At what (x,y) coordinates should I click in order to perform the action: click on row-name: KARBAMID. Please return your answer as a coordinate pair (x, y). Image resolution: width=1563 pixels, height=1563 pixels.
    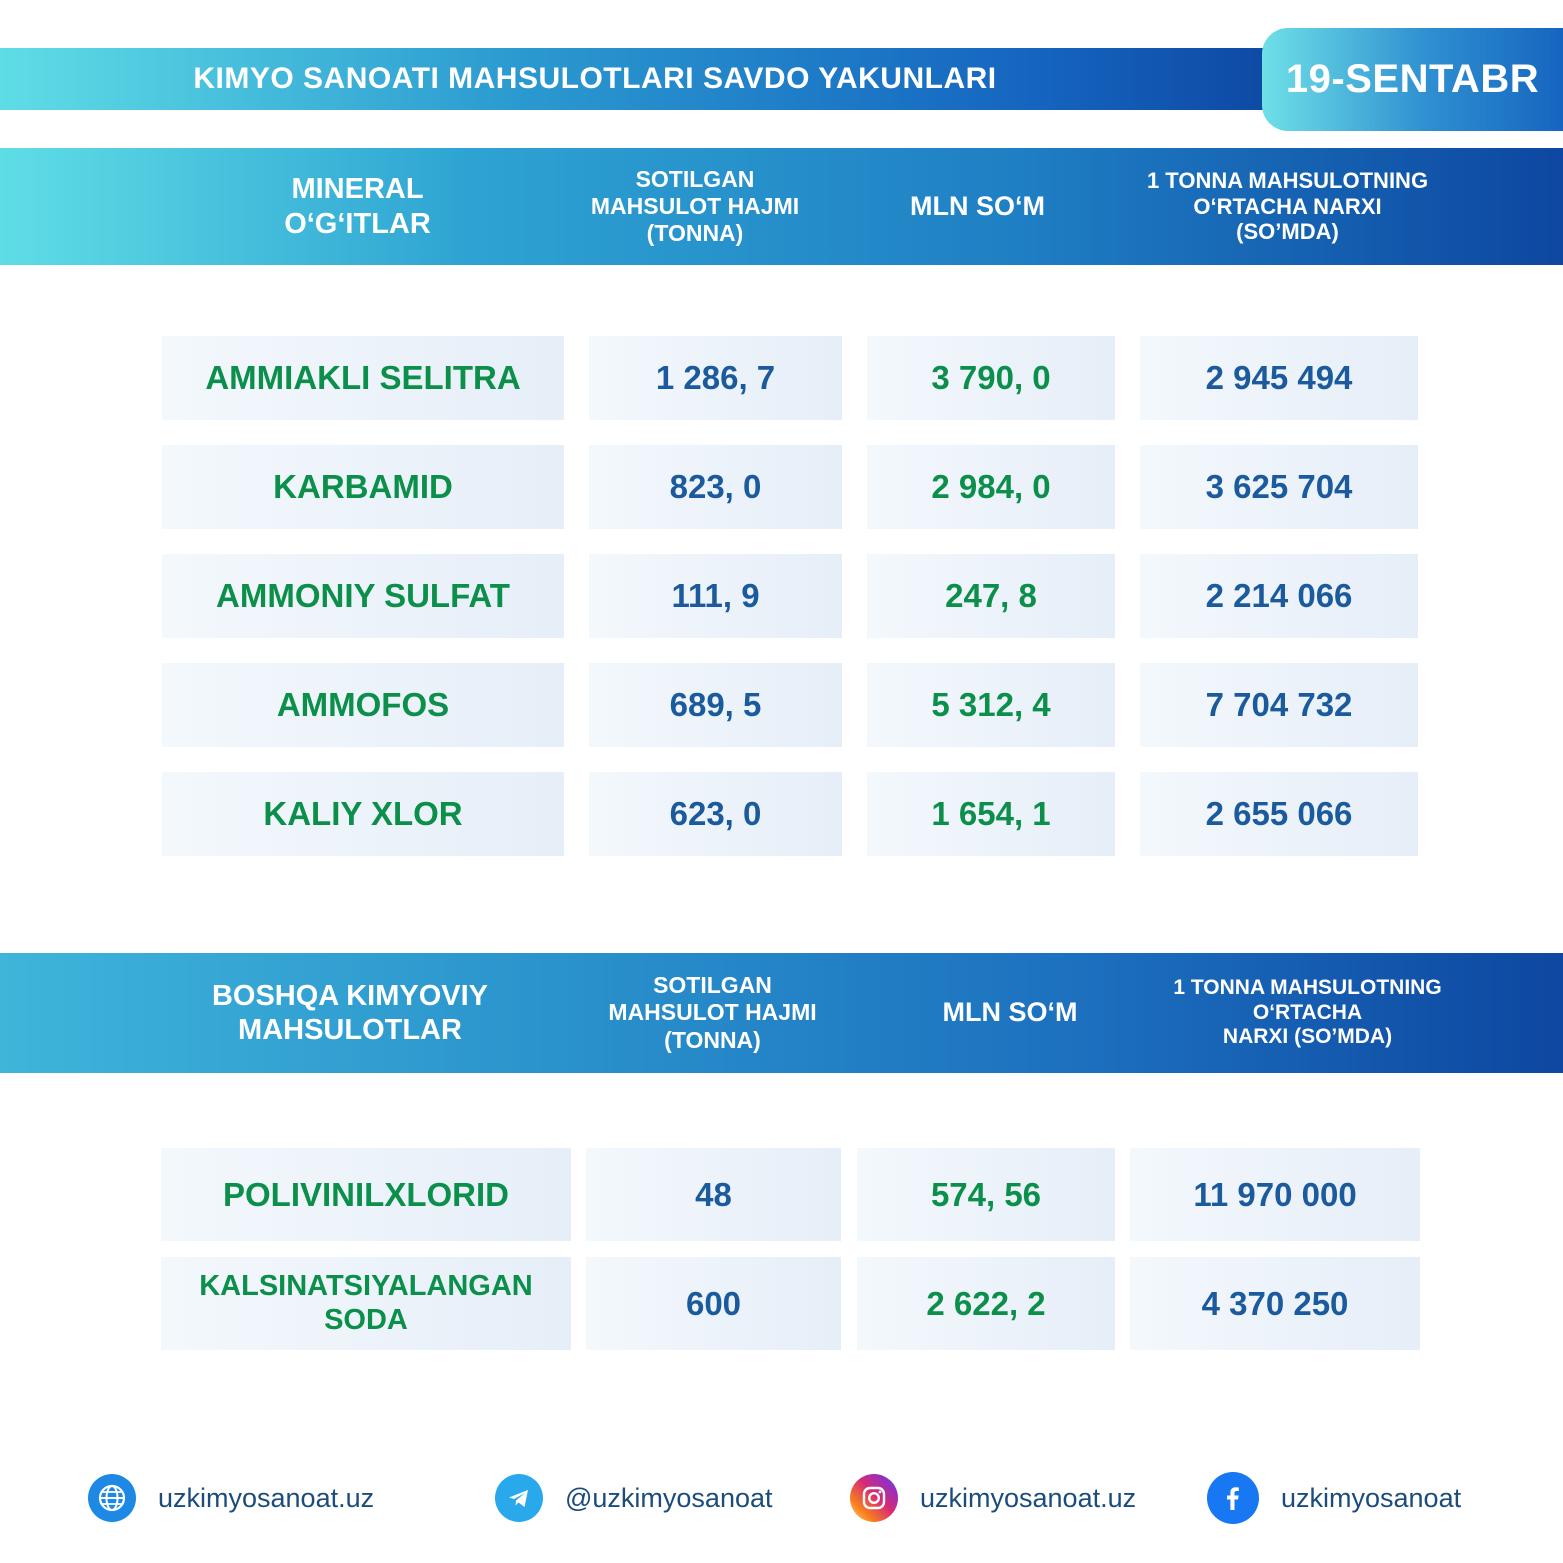
    Looking at the image, I should click on (363, 487).